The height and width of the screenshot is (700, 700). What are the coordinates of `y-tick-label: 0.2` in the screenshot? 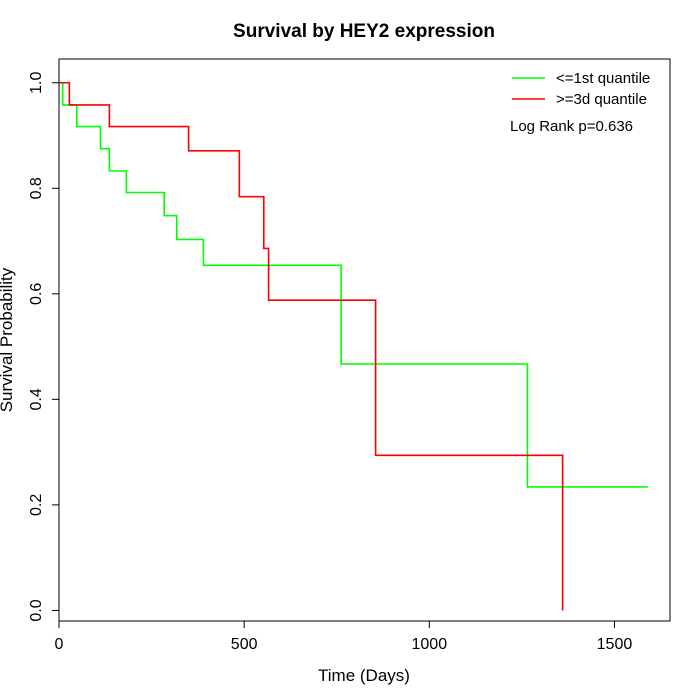 It's located at (36, 505).